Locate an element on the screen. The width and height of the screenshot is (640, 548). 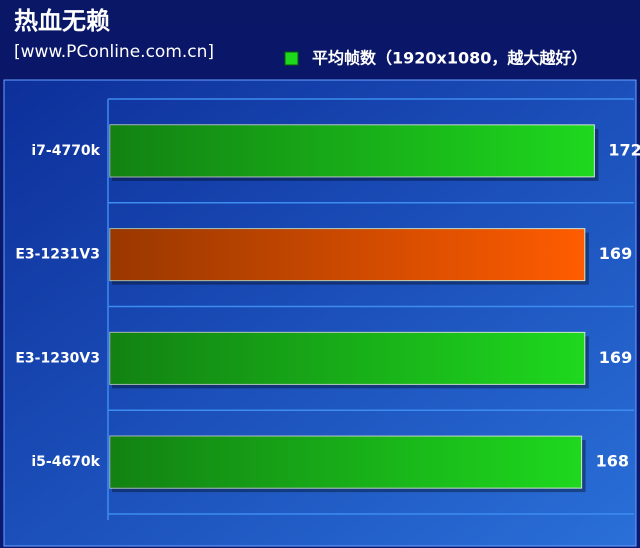
y-tick-label: E3-1230V3 is located at coordinates (57, 358).